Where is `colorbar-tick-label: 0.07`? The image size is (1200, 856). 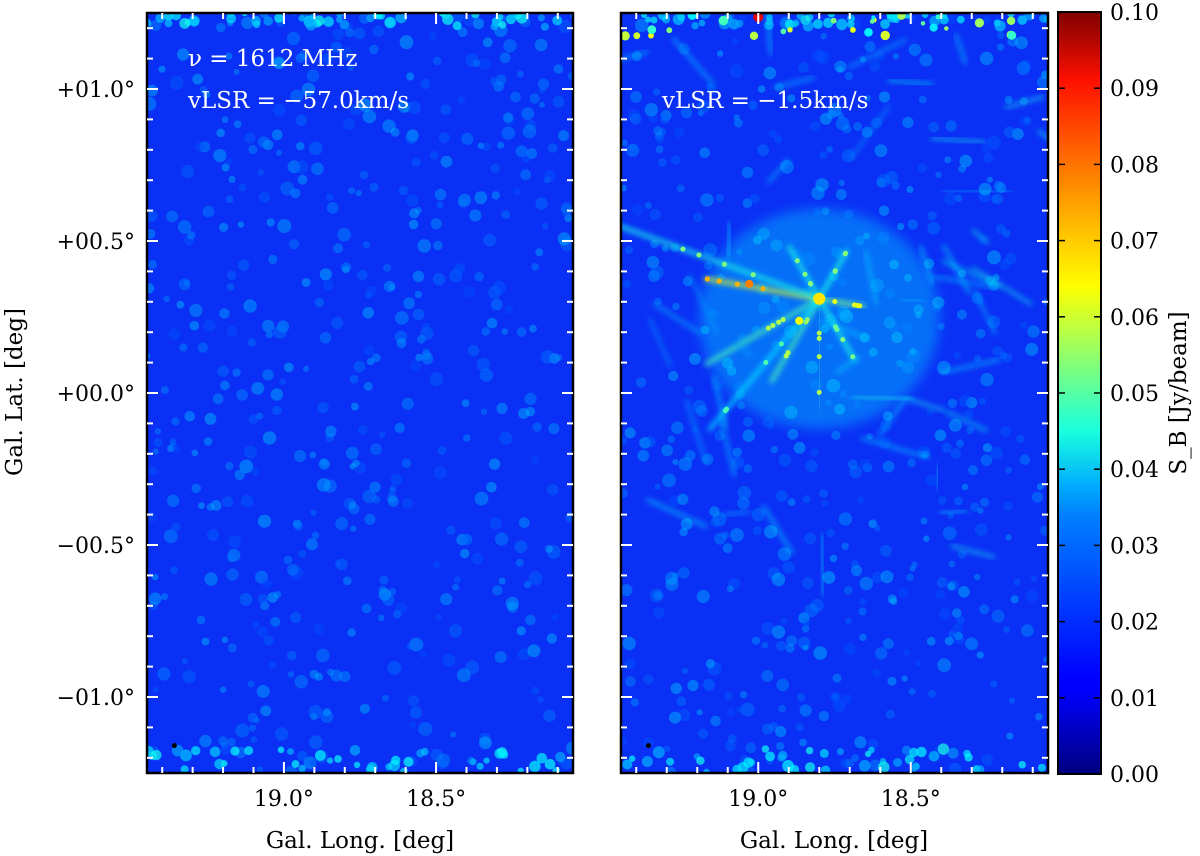
colorbar-tick-label: 0.07 is located at coordinates (1134, 242).